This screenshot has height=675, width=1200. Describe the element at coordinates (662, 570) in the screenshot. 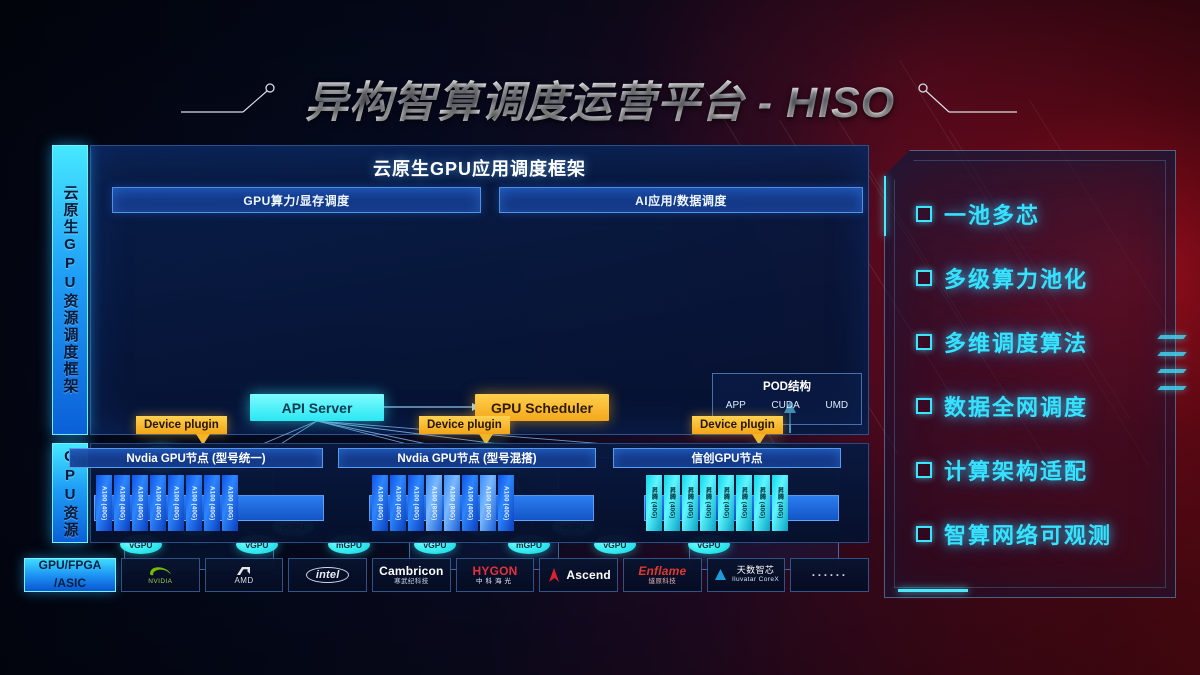

I see `vendor-enflame-name: Enflame` at that location.